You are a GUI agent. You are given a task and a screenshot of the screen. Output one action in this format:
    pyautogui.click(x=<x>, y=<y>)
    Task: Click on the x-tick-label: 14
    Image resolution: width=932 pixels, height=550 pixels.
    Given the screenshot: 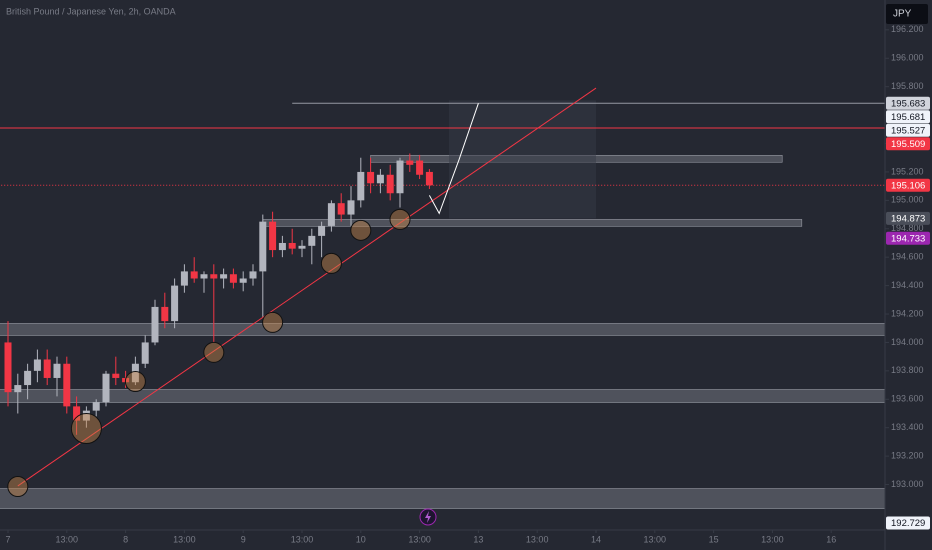 What is the action you would take?
    pyautogui.click(x=596, y=539)
    